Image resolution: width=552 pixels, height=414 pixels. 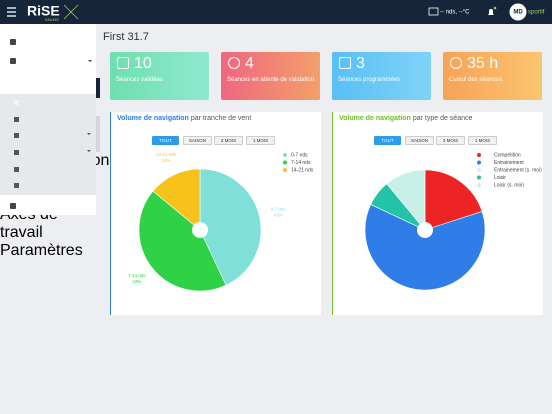 I want to click on stat-card: 4 Séances en attente de validation, so click(x=270, y=76).